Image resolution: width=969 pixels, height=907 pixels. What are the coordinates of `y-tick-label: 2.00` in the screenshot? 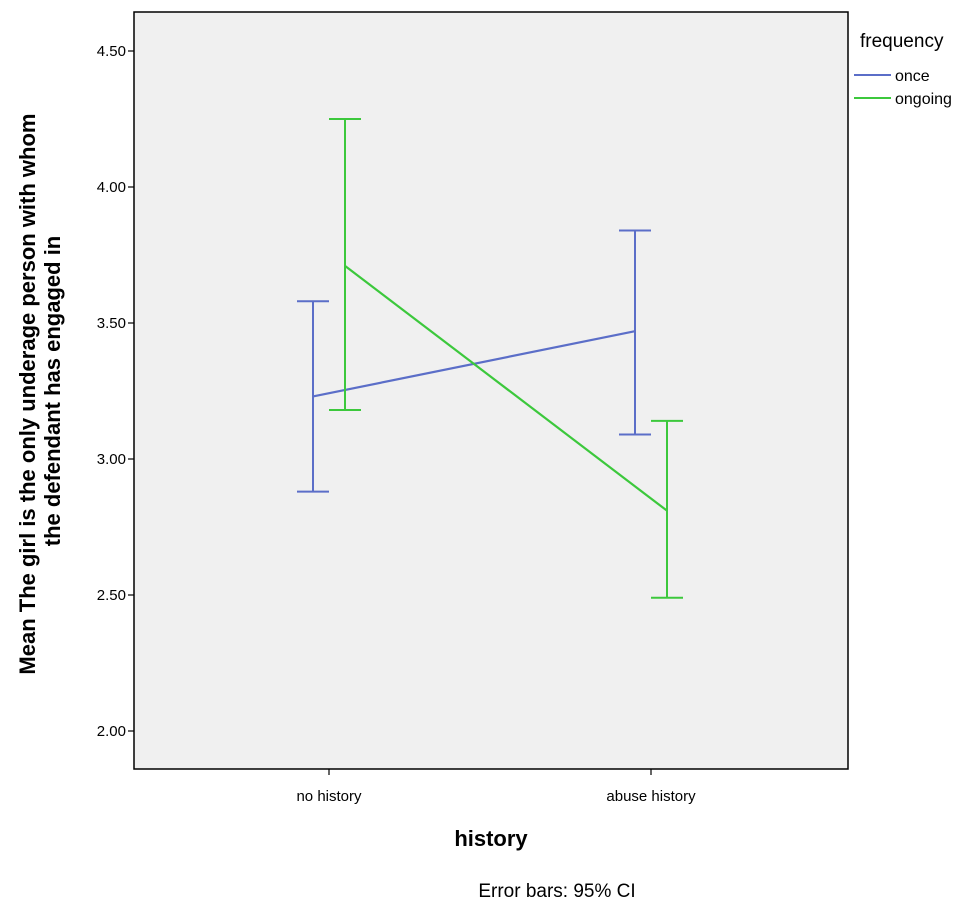 It's located at (111, 731).